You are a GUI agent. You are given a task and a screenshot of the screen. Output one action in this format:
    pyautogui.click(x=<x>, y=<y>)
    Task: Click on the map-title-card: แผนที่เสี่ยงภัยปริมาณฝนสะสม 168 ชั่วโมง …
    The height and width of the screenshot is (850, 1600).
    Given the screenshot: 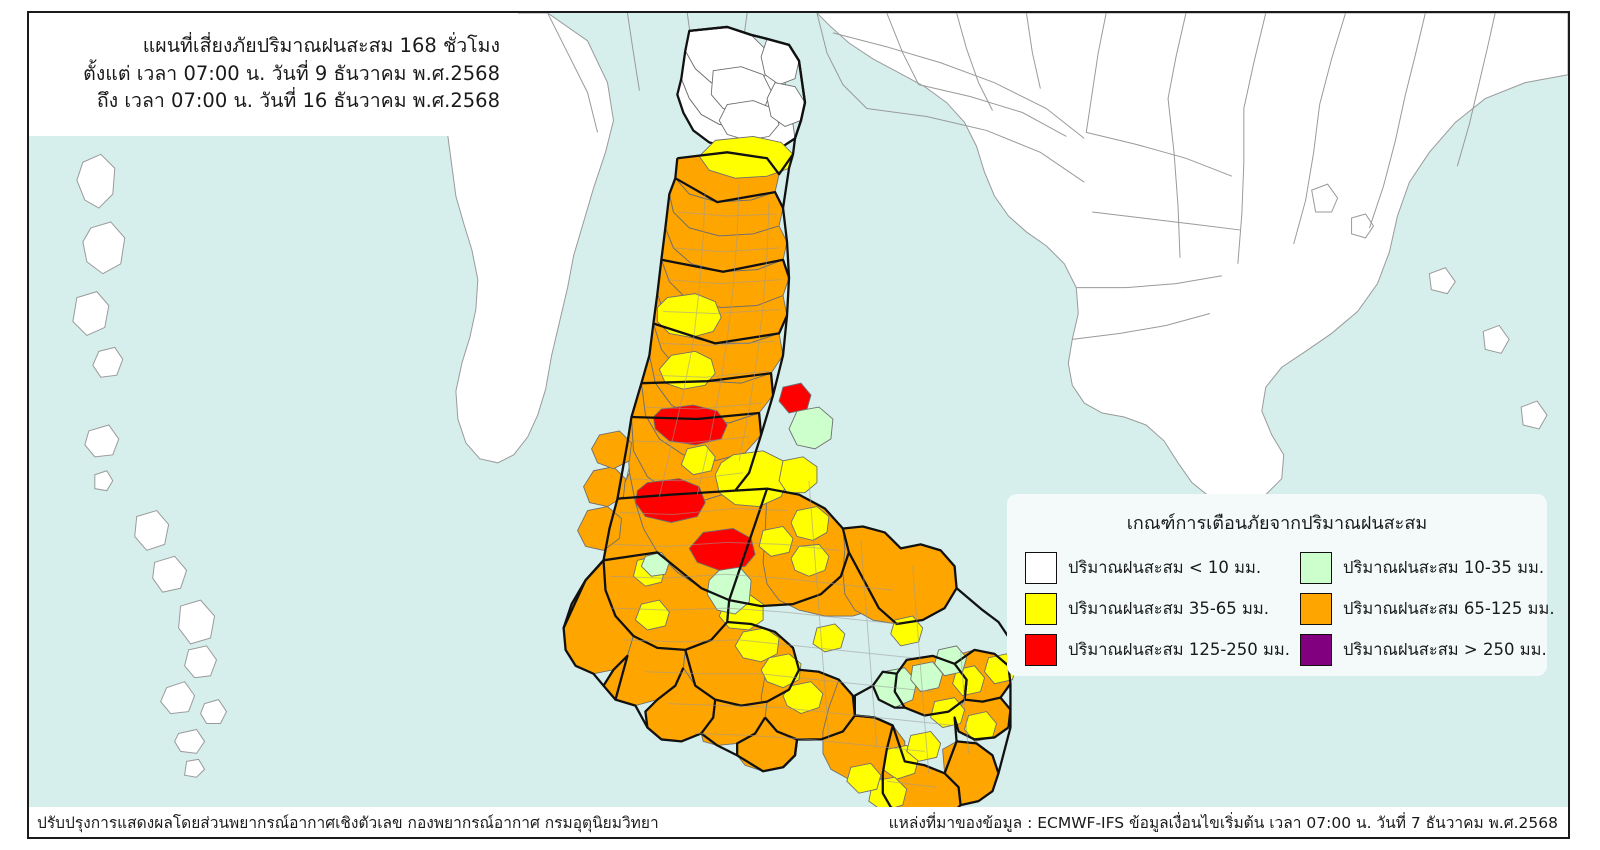 What is the action you would take?
    pyautogui.click(x=273, y=74)
    